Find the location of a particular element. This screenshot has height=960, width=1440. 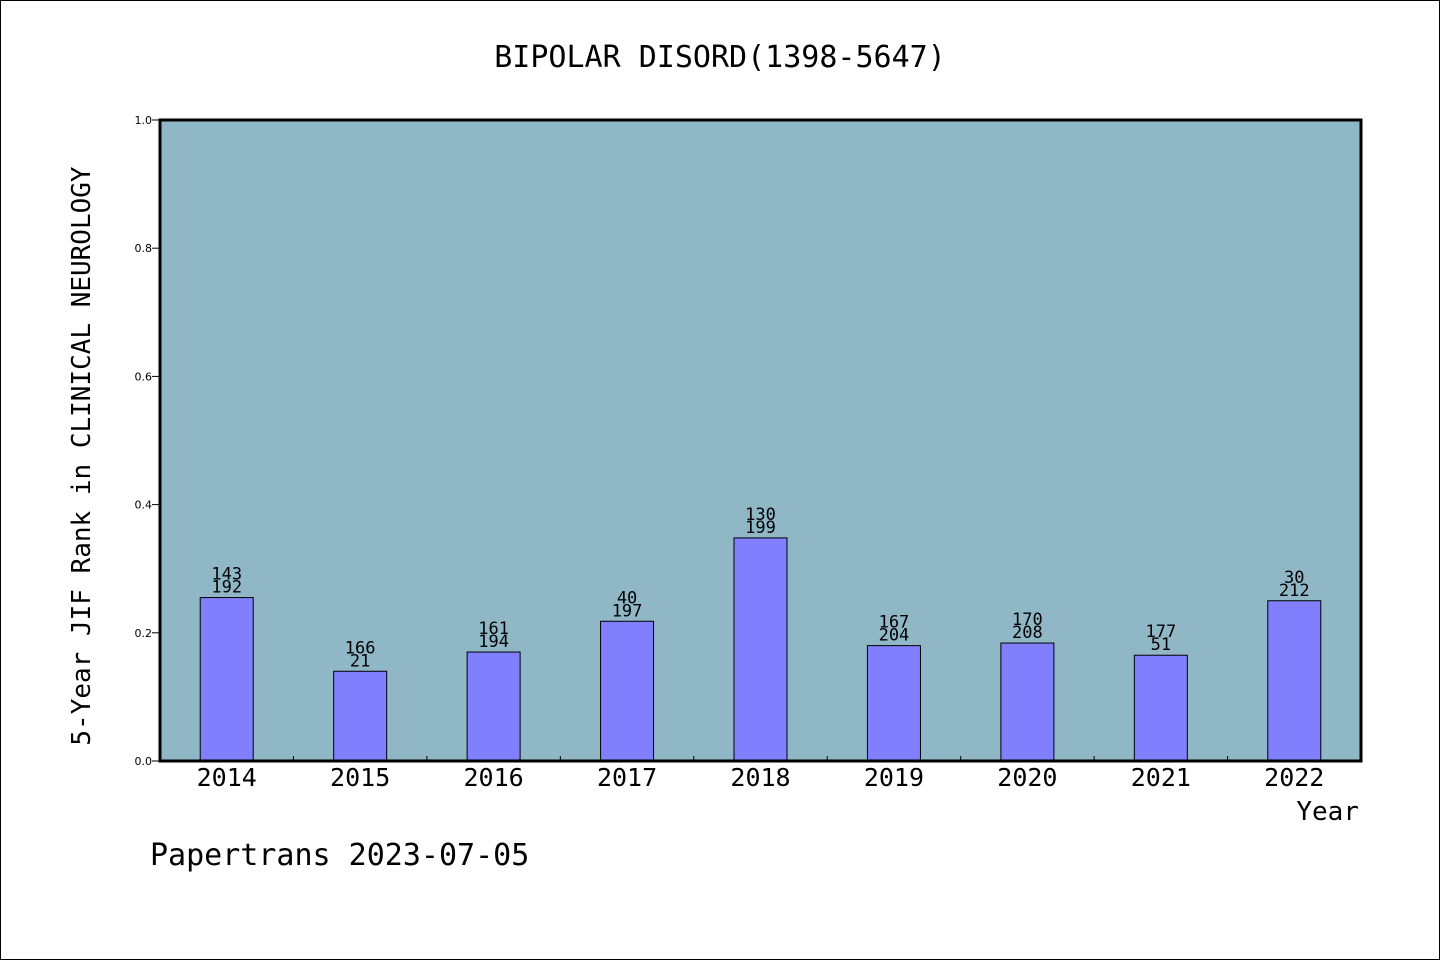

bar-2015 is located at coordinates (360, 716).